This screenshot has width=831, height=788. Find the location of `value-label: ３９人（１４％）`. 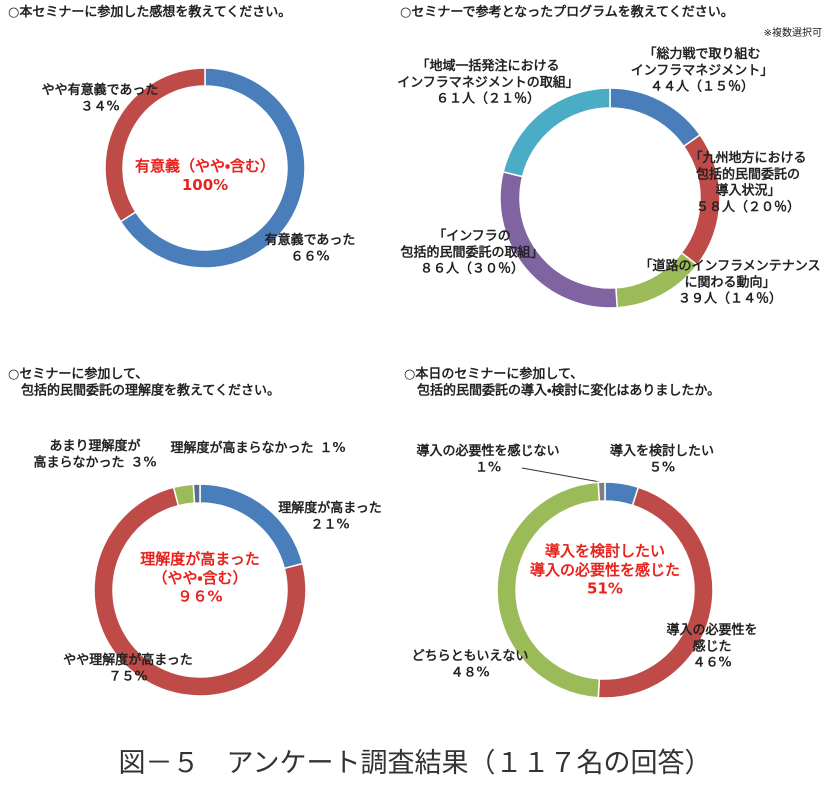

value-label: ３９人（１４％） is located at coordinates (730, 299).